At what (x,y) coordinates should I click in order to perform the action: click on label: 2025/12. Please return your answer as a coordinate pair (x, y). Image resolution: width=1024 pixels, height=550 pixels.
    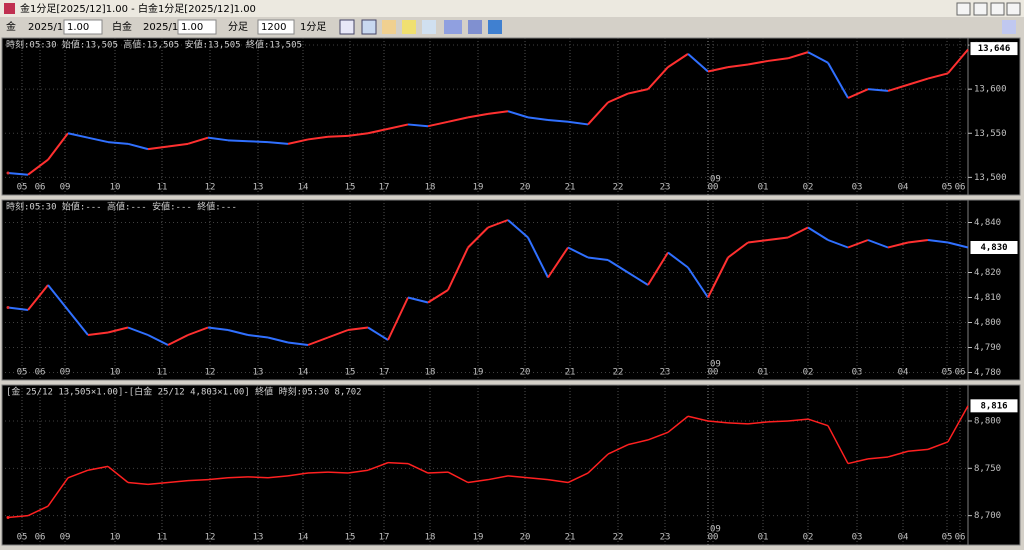
    Looking at the image, I should click on (164, 27).